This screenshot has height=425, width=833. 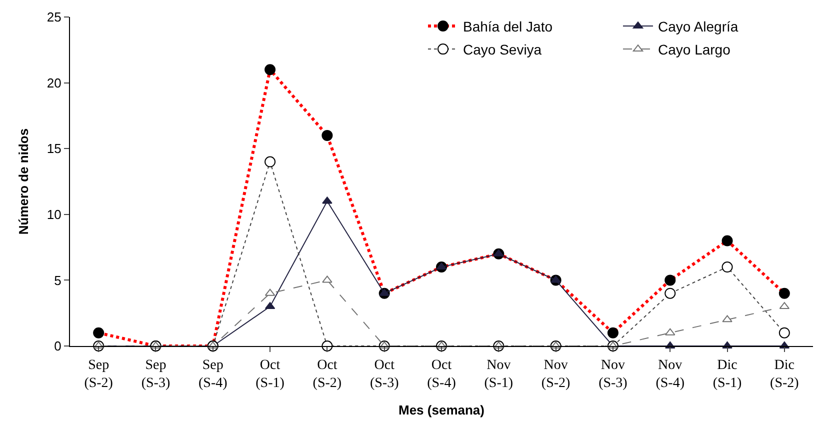 What do you see at coordinates (327, 374) in the screenshot?
I see `x-tick-label: Oct (S-2)` at bounding box center [327, 374].